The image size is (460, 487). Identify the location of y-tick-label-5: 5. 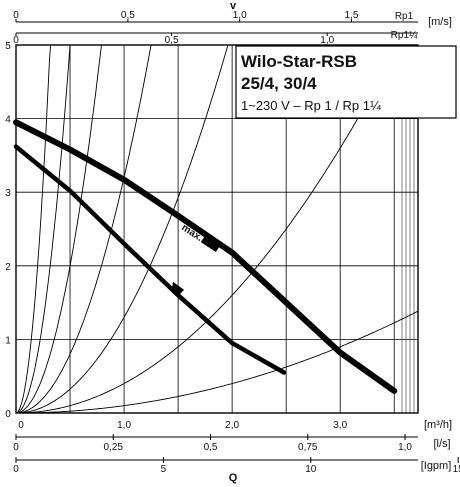
(8, 46).